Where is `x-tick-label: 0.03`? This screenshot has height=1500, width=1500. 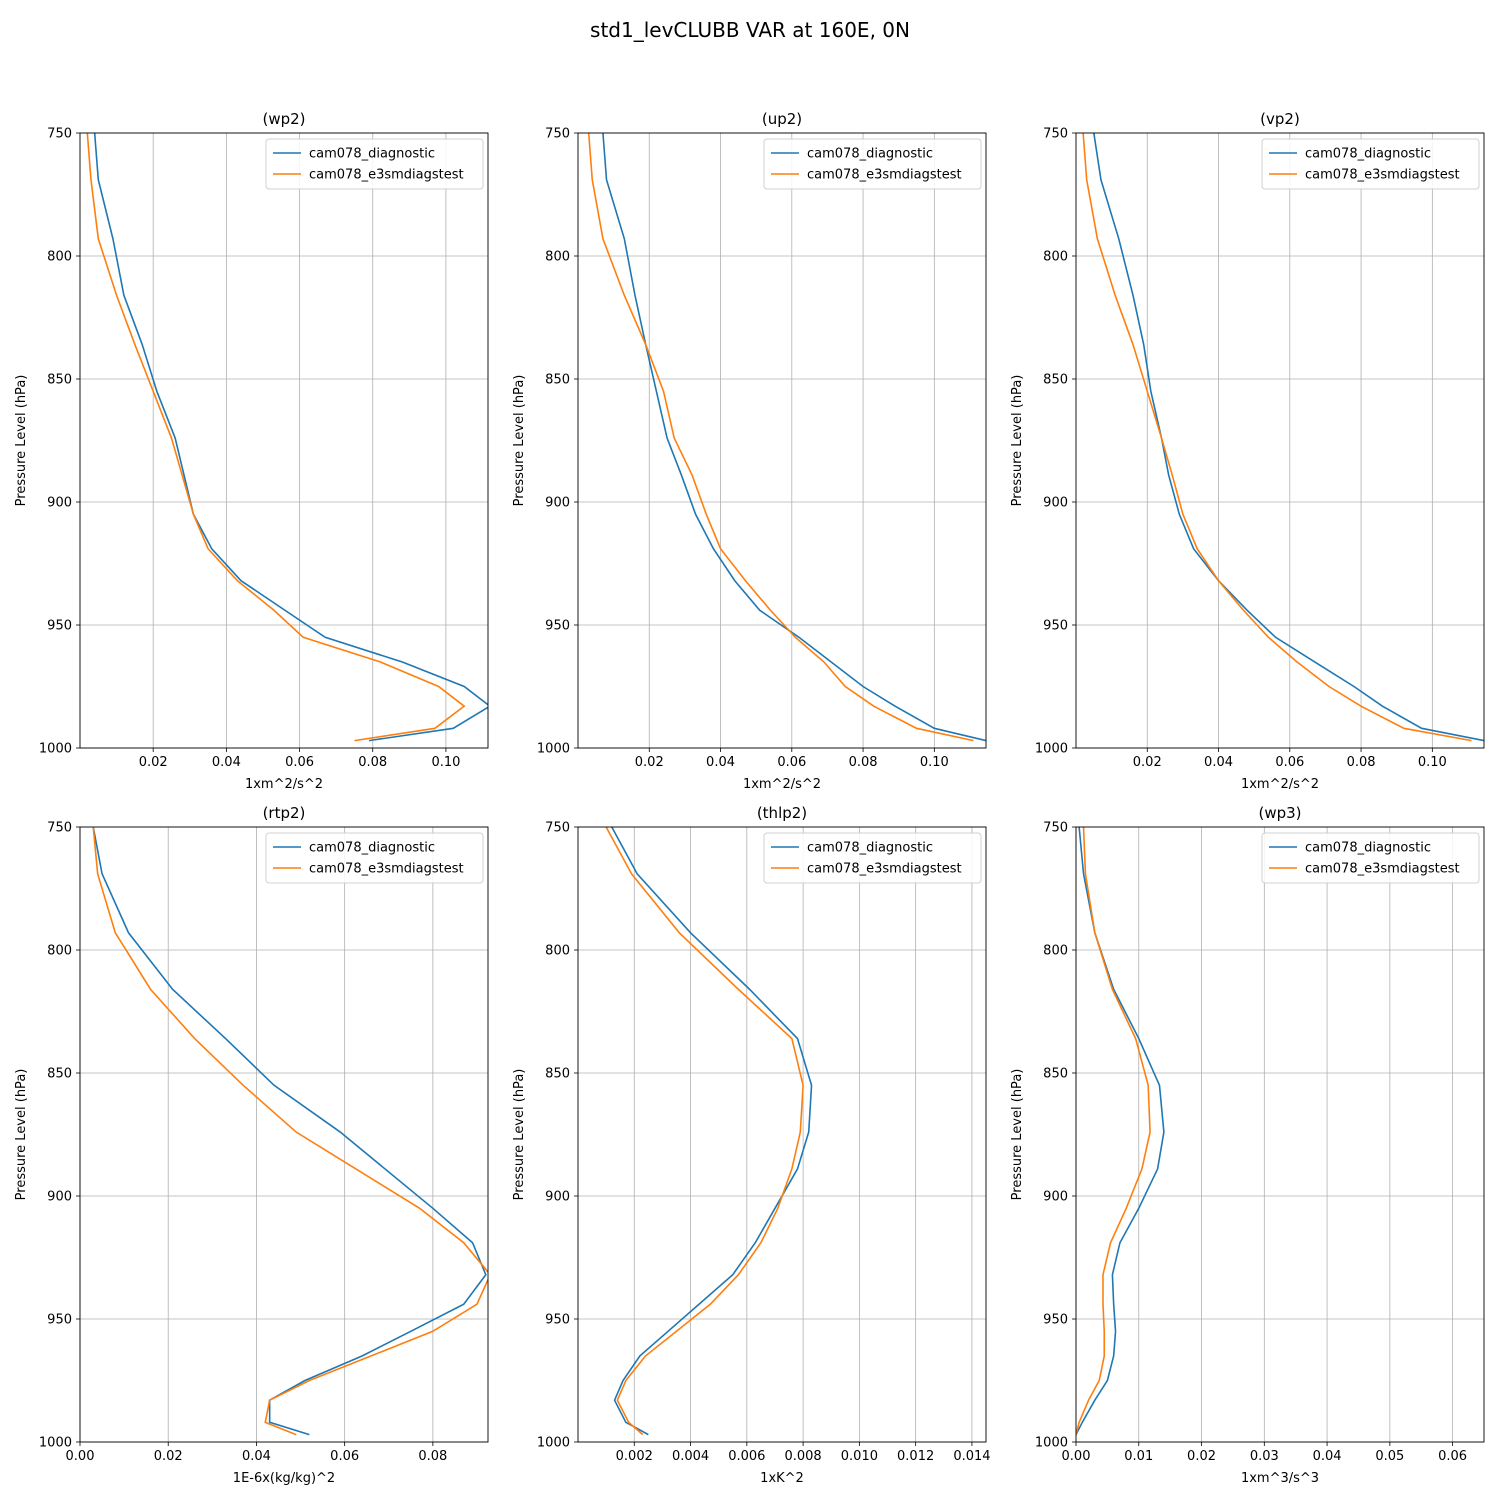 x-tick-label: 0.03 is located at coordinates (1264, 1456).